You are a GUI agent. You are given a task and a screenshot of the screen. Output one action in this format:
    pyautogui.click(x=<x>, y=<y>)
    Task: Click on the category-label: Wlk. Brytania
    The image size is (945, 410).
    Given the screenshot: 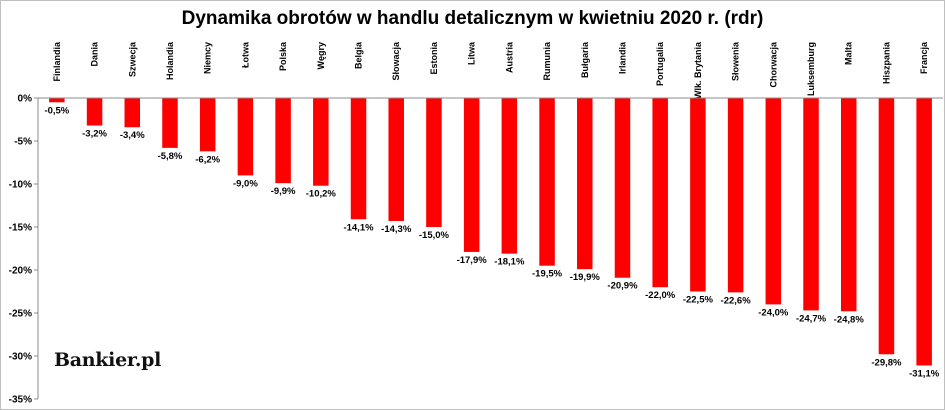 What is the action you would take?
    pyautogui.click(x=698, y=70)
    